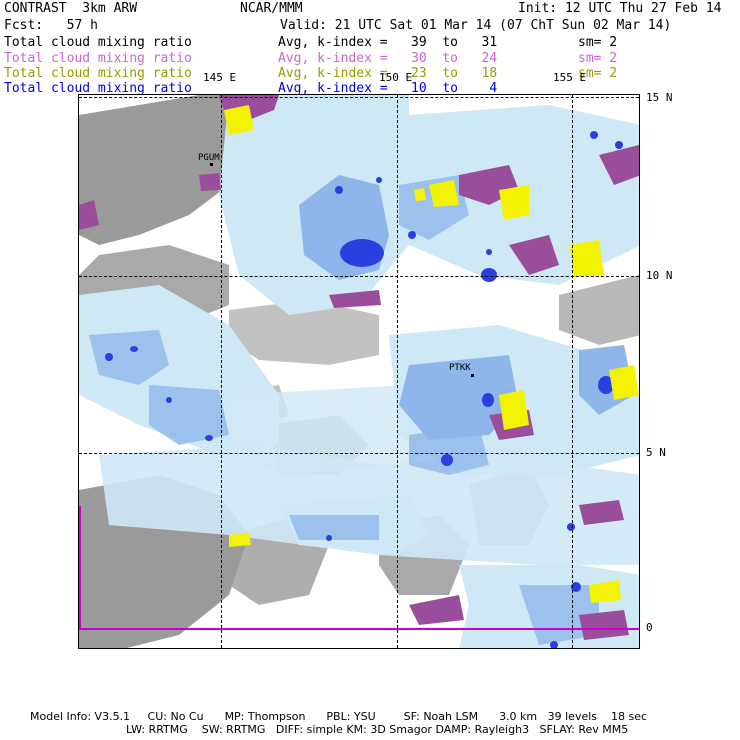 The height and width of the screenshot is (740, 740). What do you see at coordinates (98, 58) in the screenshot?
I see `field-name-2: Total cloud mixing ratio` at bounding box center [98, 58].